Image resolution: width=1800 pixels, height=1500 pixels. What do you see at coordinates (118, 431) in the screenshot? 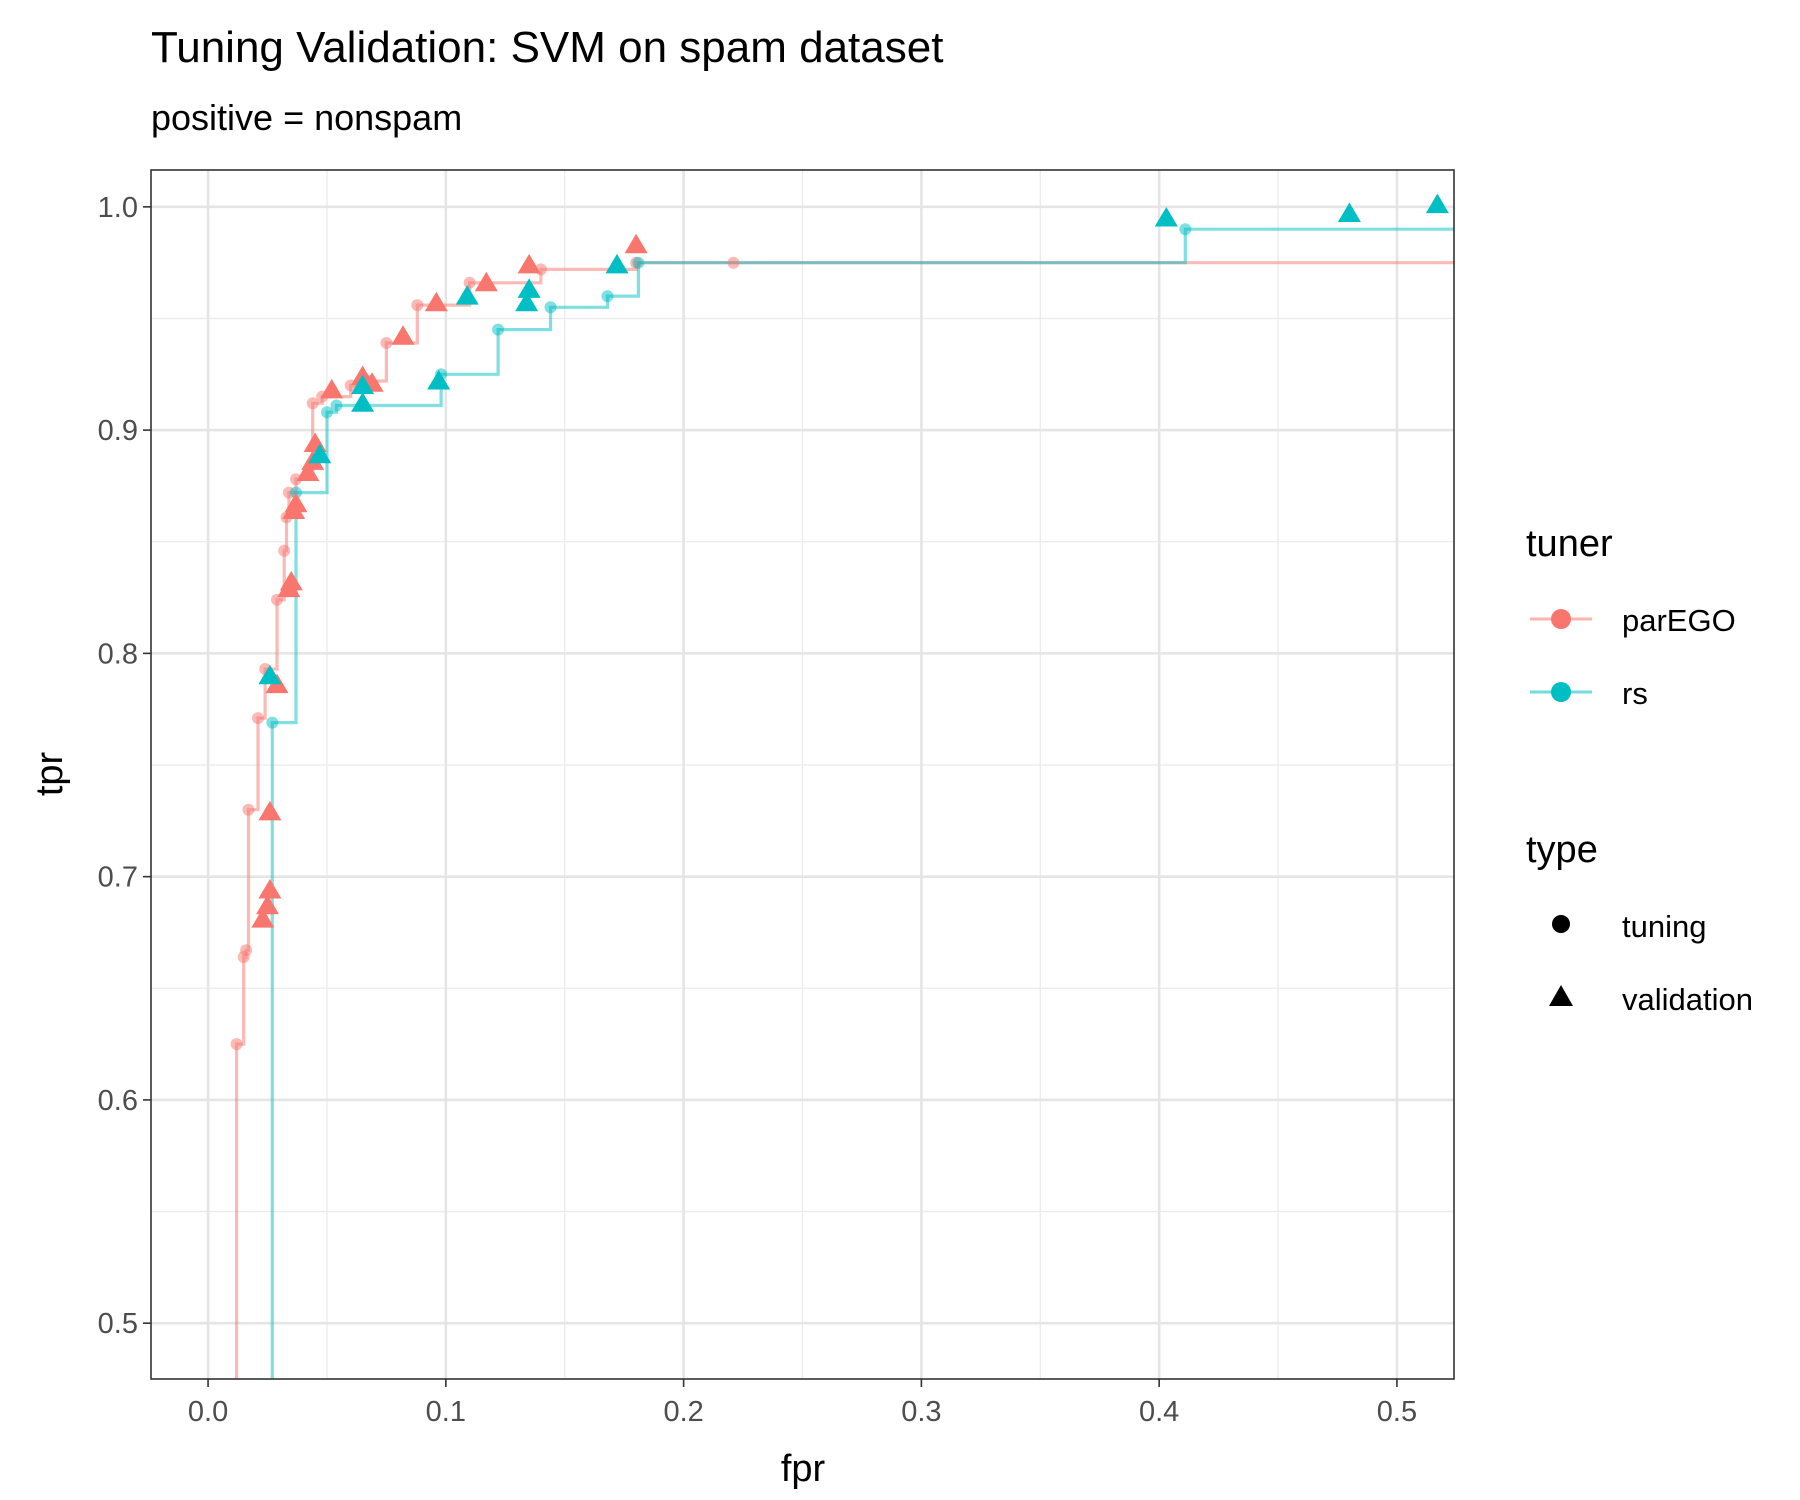
I see `y-tick-label: 0.9` at bounding box center [118, 431].